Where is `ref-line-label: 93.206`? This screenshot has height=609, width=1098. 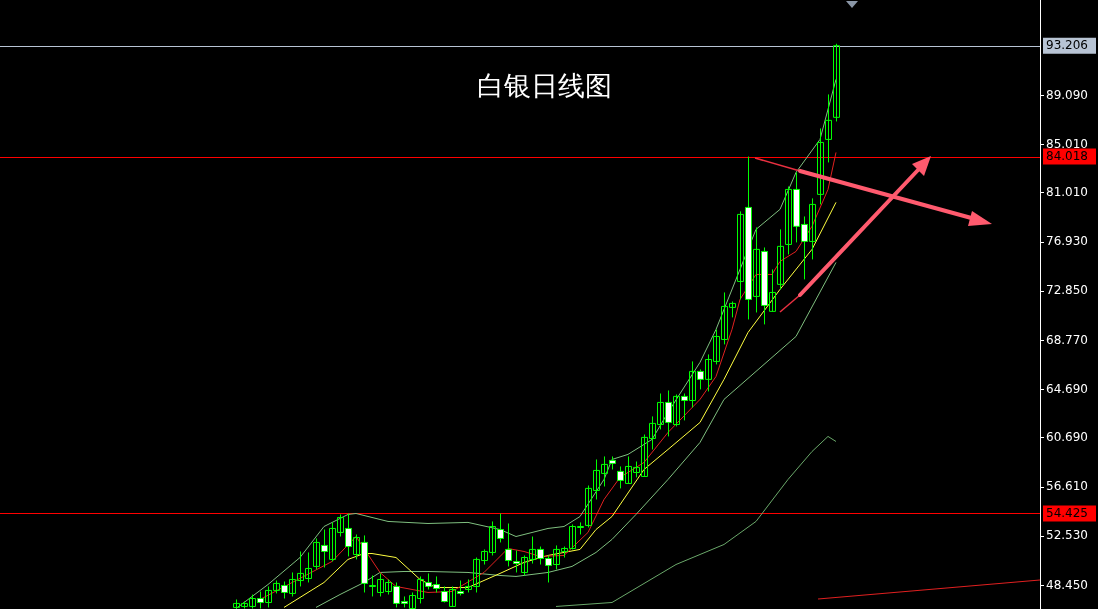
ref-line-label: 93.206 is located at coordinates (1067, 44).